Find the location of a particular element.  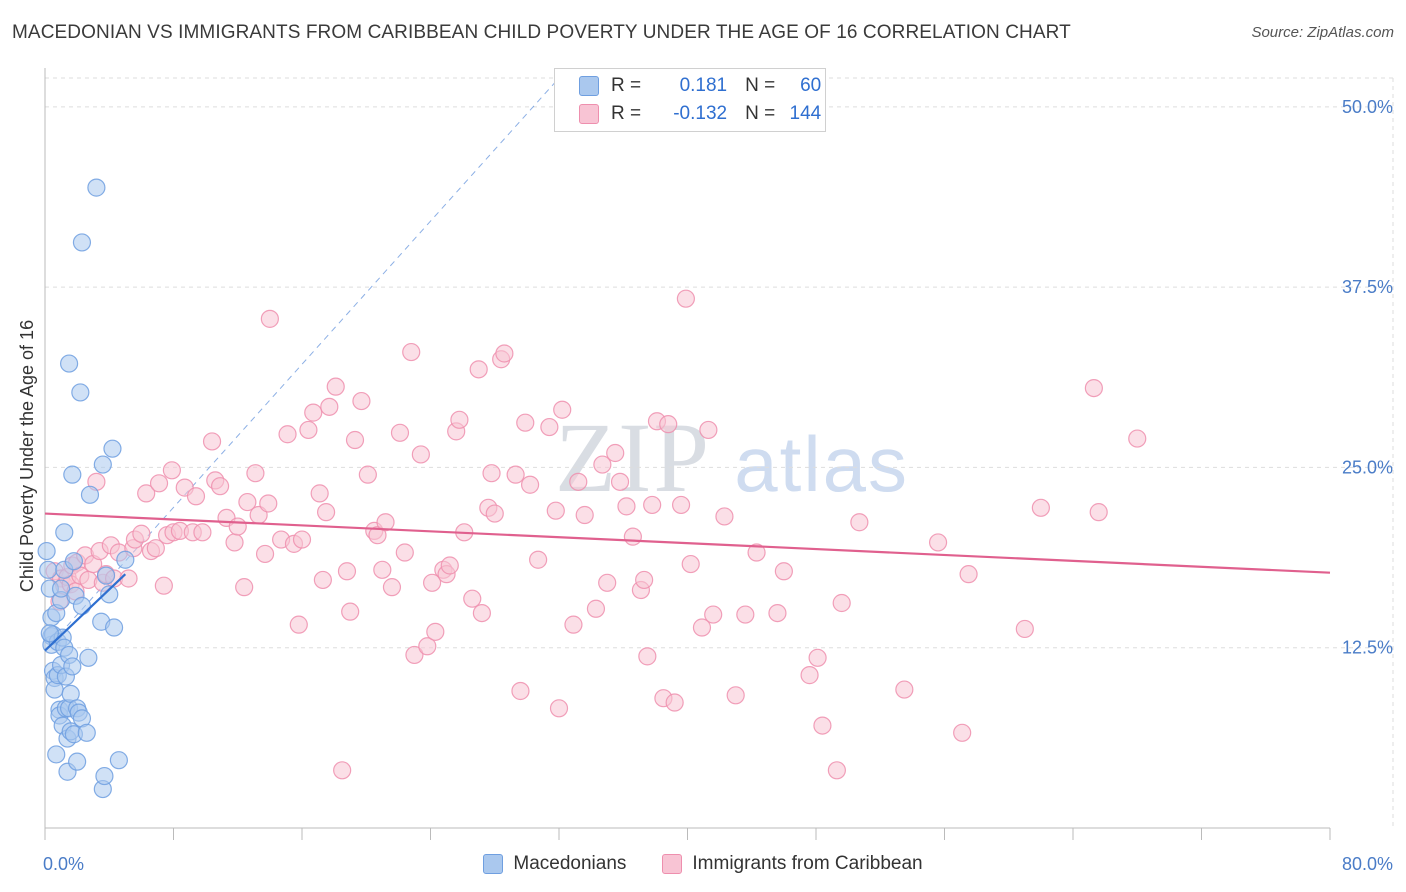

y-axis-label: Child Poverty Under the Age of 16 is located at coordinates (27, 456).